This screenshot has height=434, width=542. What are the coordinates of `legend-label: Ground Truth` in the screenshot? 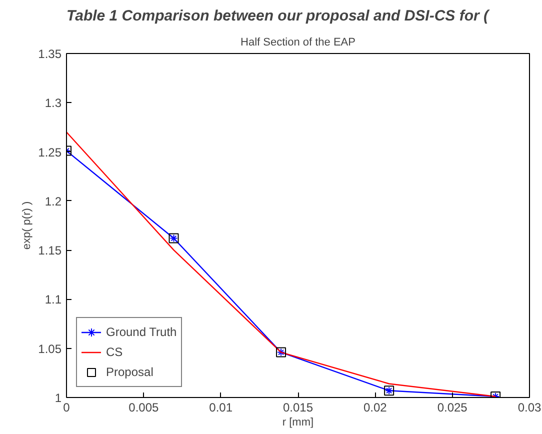 It's located at (141, 332).